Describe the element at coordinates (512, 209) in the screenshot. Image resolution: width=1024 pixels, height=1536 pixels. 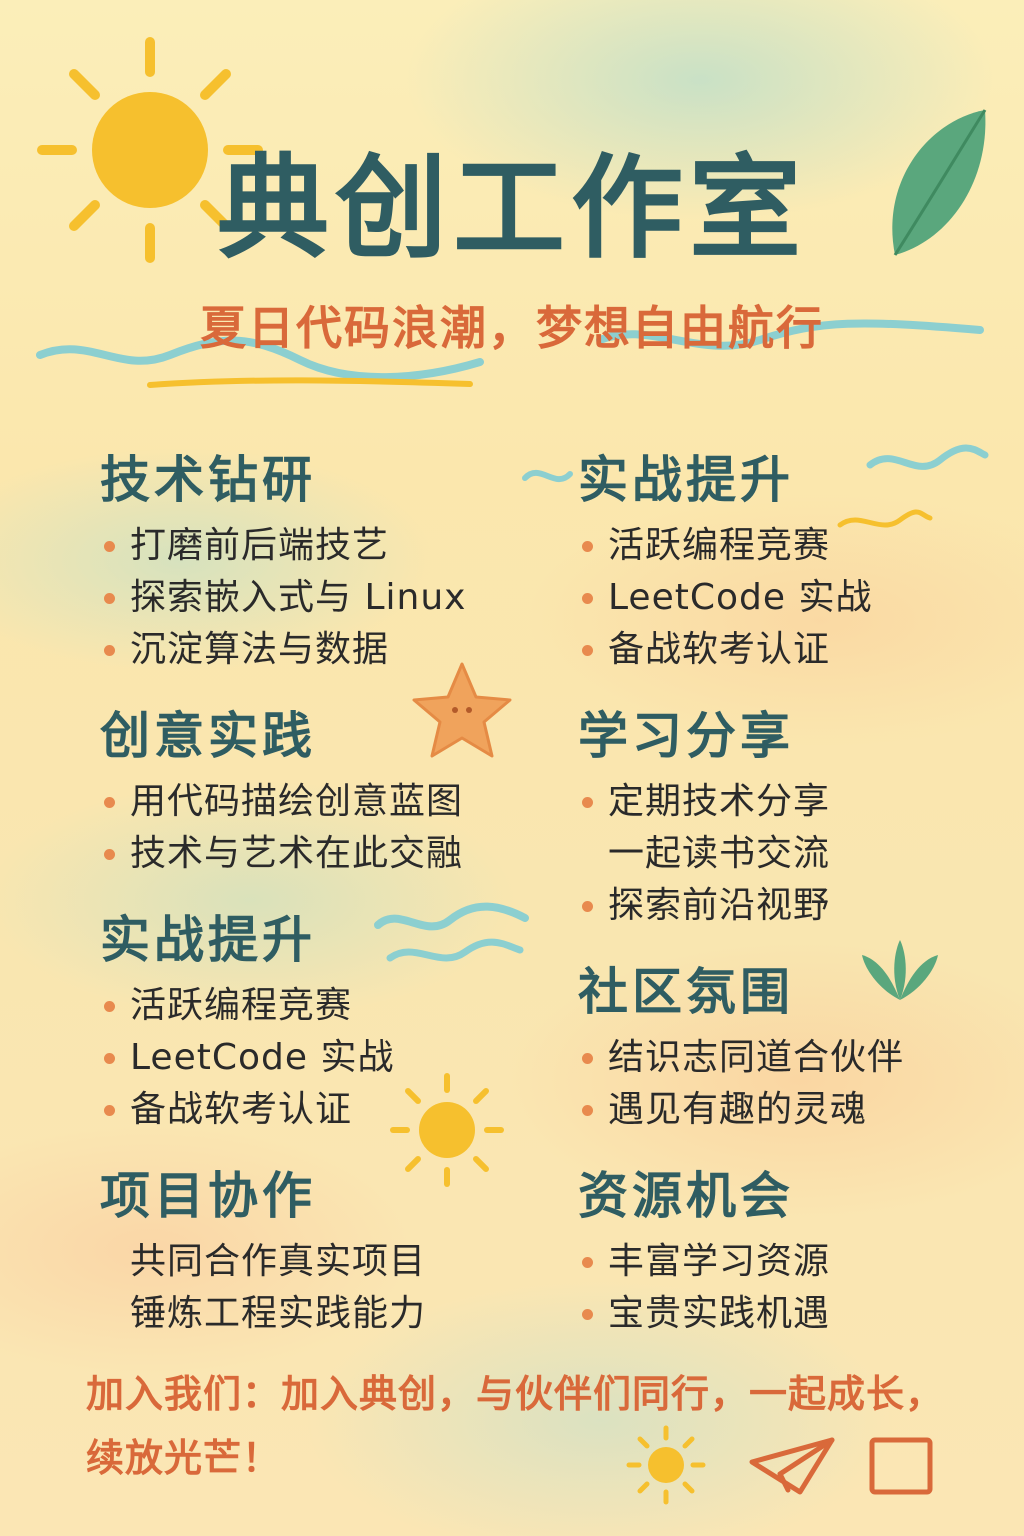
I see `page-title: 典创工作室` at that location.